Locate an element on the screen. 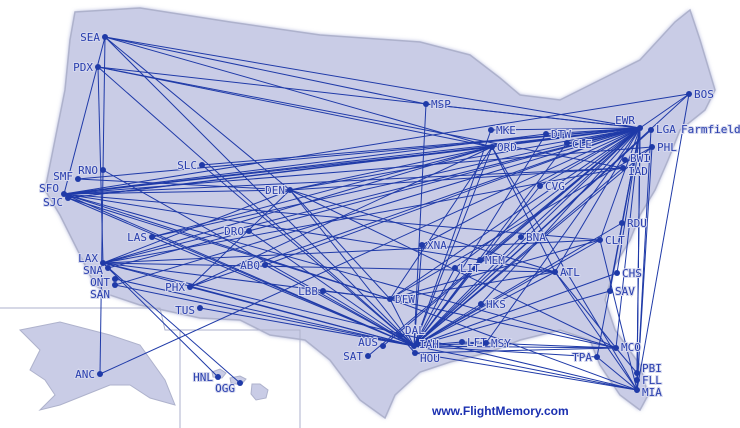  airport-sav: SAV is located at coordinates (621, 291).